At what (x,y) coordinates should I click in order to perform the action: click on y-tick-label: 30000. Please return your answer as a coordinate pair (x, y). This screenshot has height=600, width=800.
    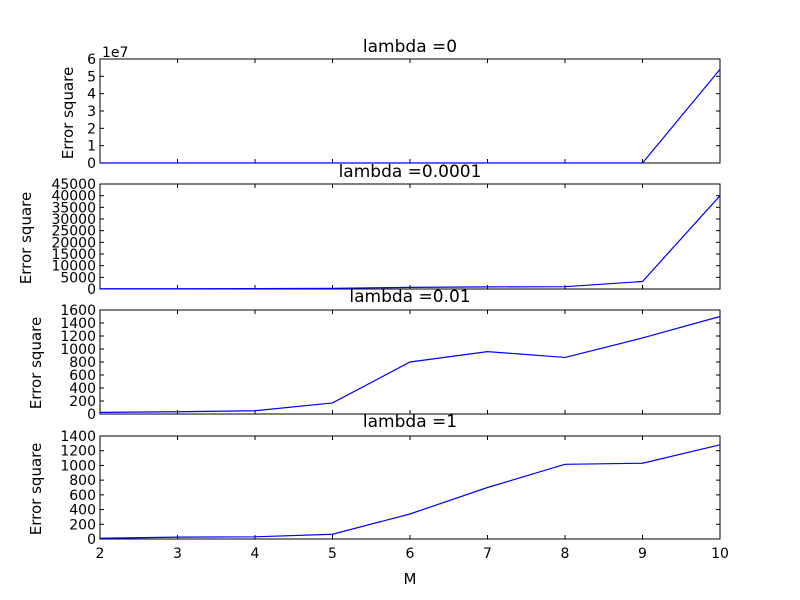
    Looking at the image, I should click on (73, 220).